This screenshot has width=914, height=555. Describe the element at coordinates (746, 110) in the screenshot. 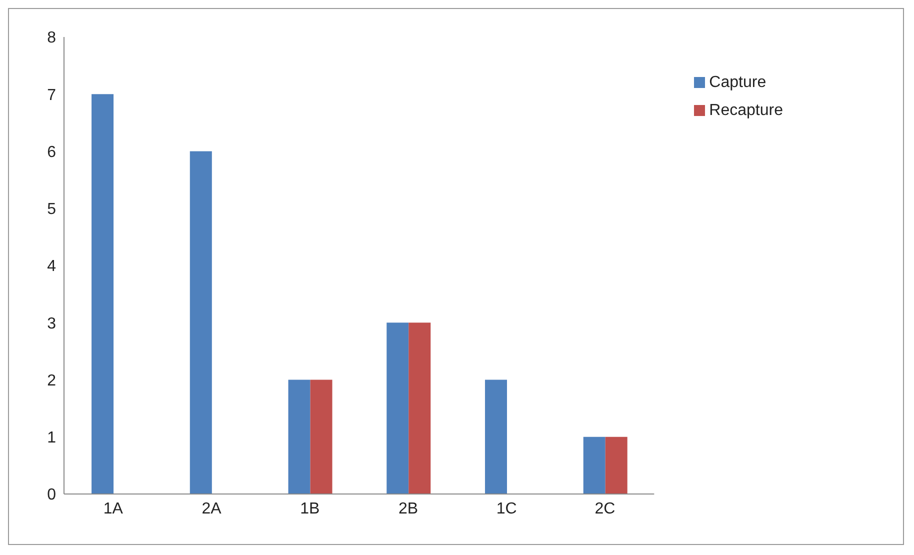

I see `legend-label: Recapture` at that location.